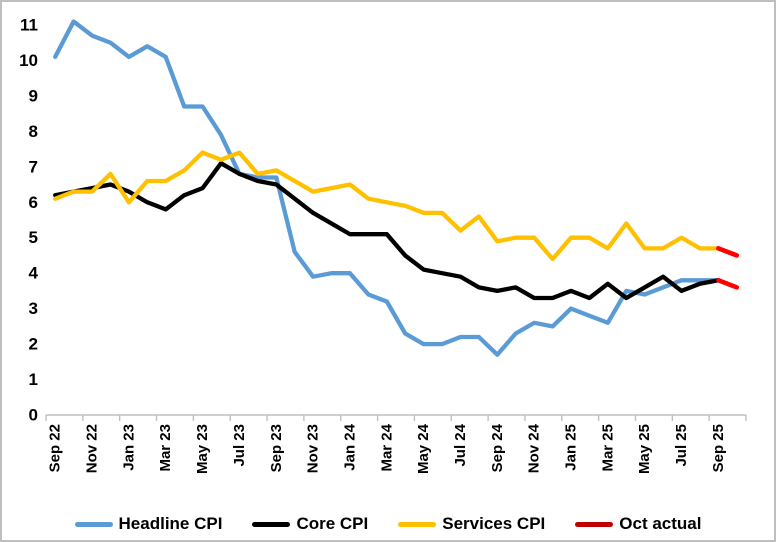 The image size is (776, 542). What do you see at coordinates (33, 308) in the screenshot?
I see `y-axis-label: 3` at bounding box center [33, 308].